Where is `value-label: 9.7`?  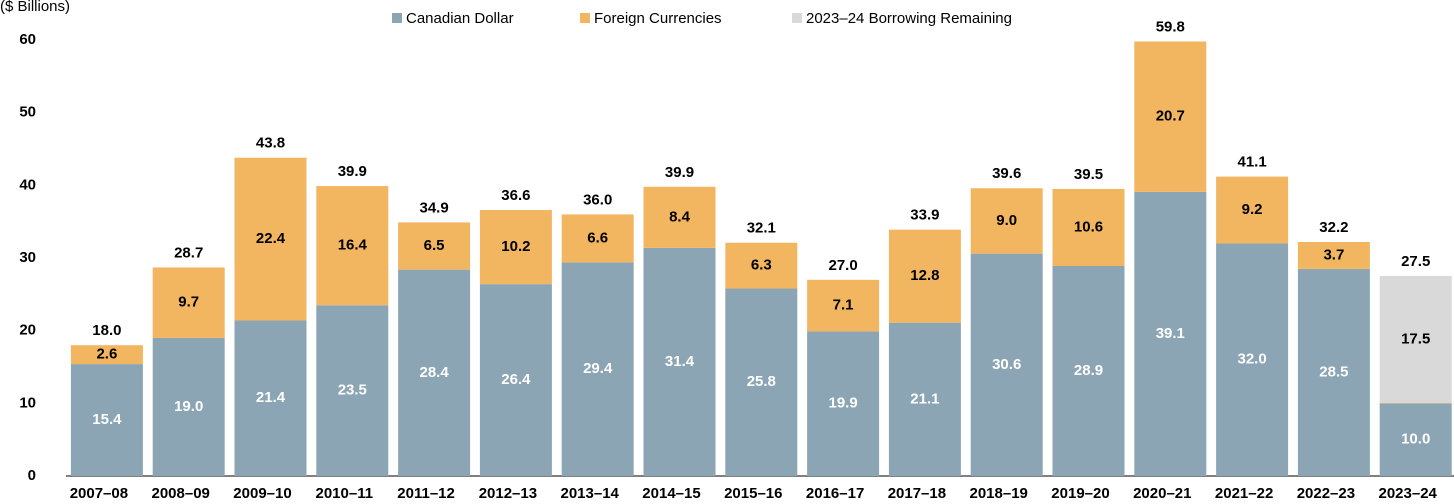
value-label: 9.7 is located at coordinates (188, 302).